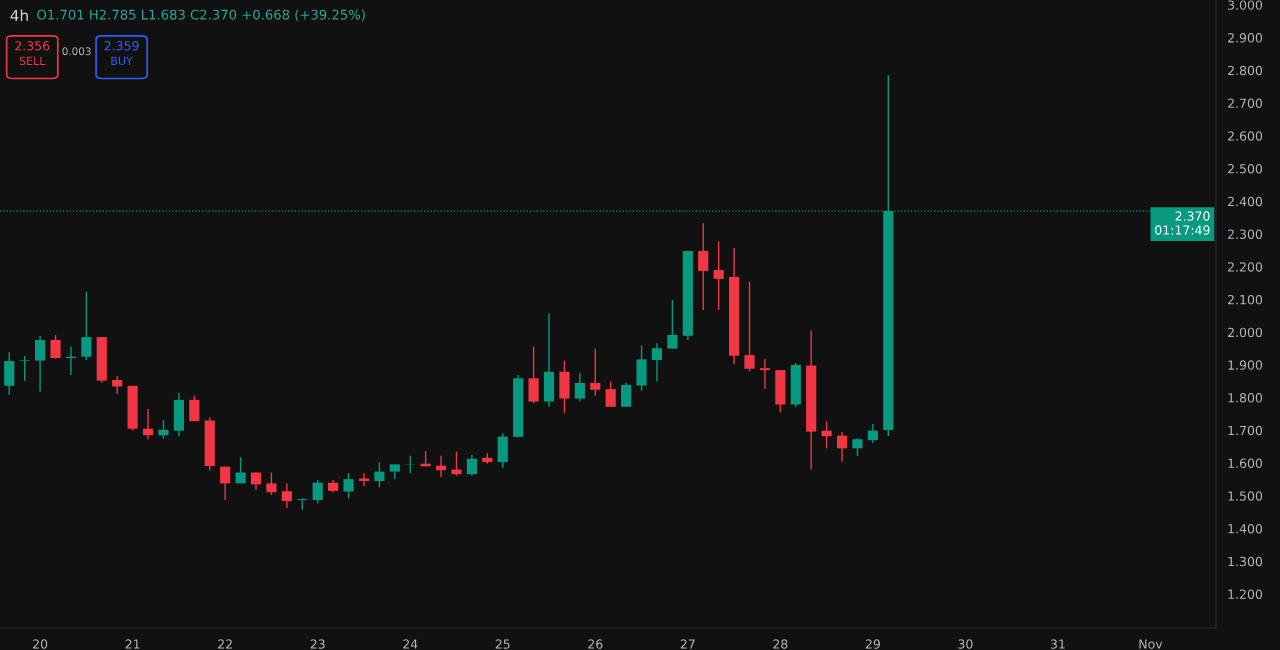  What do you see at coordinates (1245, 234) in the screenshot?
I see `y-tick-label: 2.300` at bounding box center [1245, 234].